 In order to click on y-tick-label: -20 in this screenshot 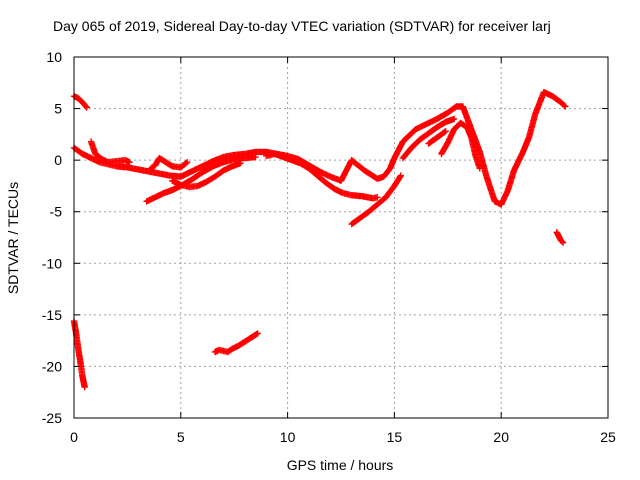, I will do `click(52, 366)`.